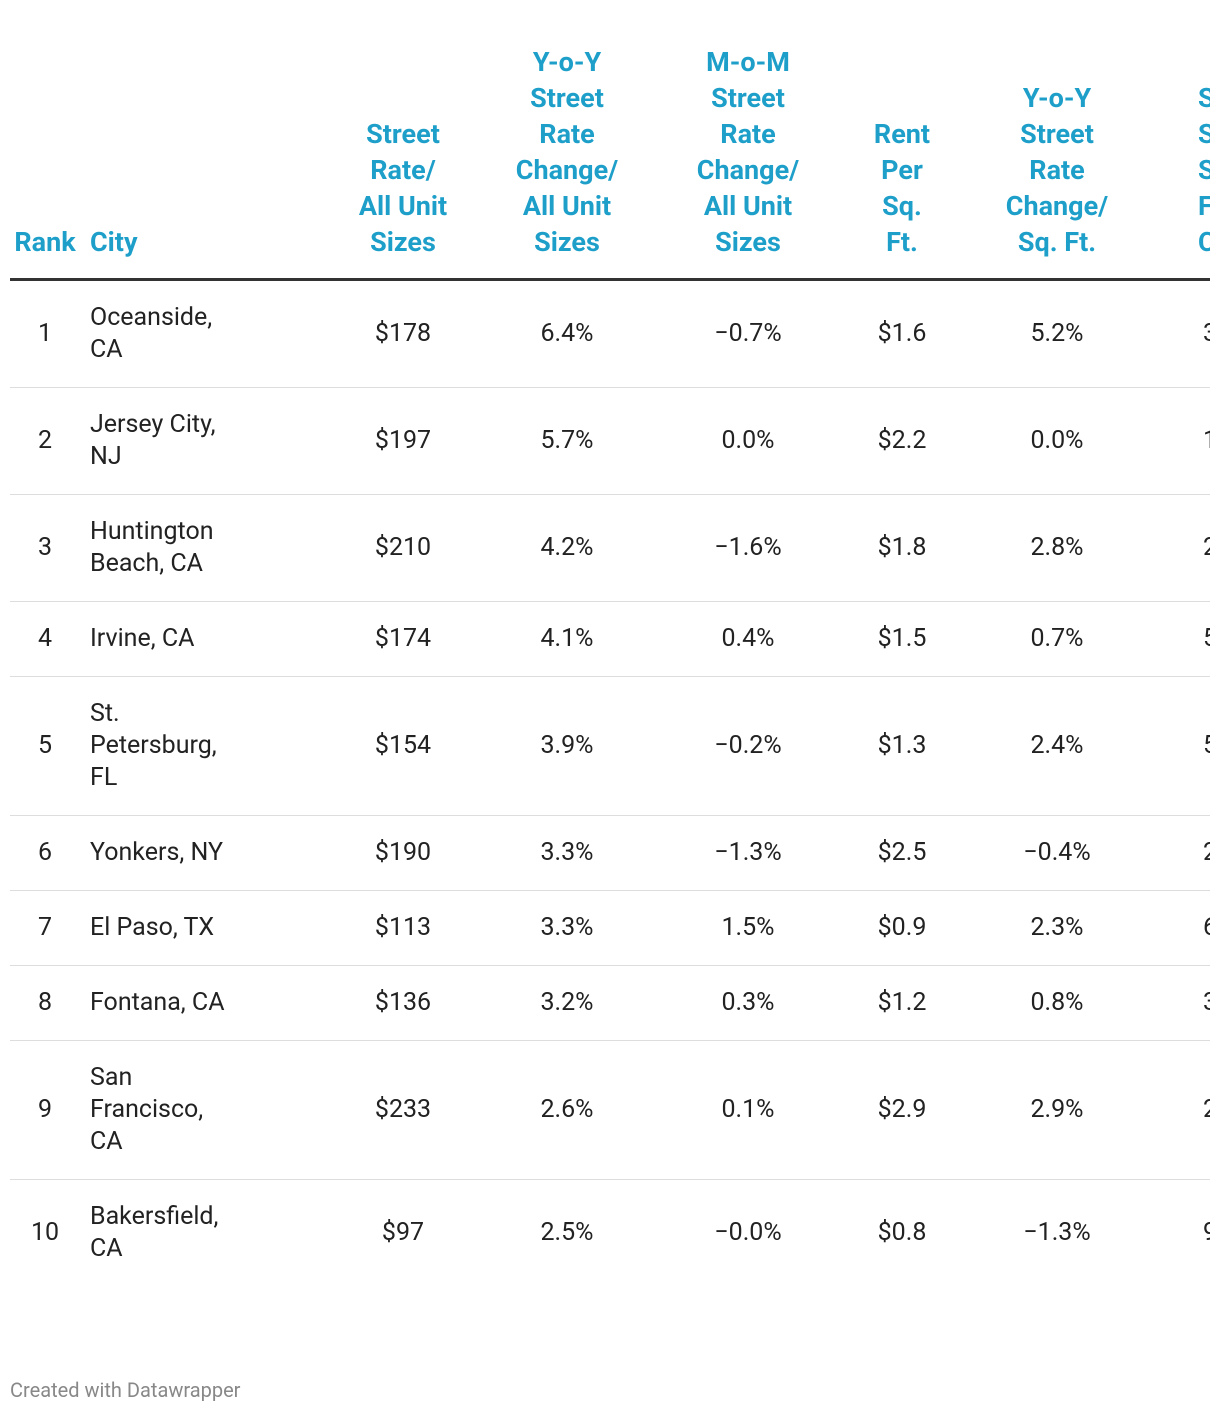 The height and width of the screenshot is (1416, 1220). I want to click on cell: 3.9%, so click(567, 746).